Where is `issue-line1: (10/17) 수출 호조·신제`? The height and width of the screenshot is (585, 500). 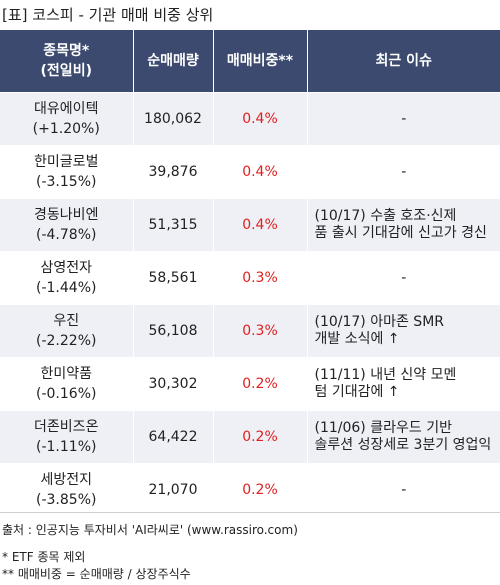
issue-line1: (10/17) 수출 호조·신제 is located at coordinates (385, 216).